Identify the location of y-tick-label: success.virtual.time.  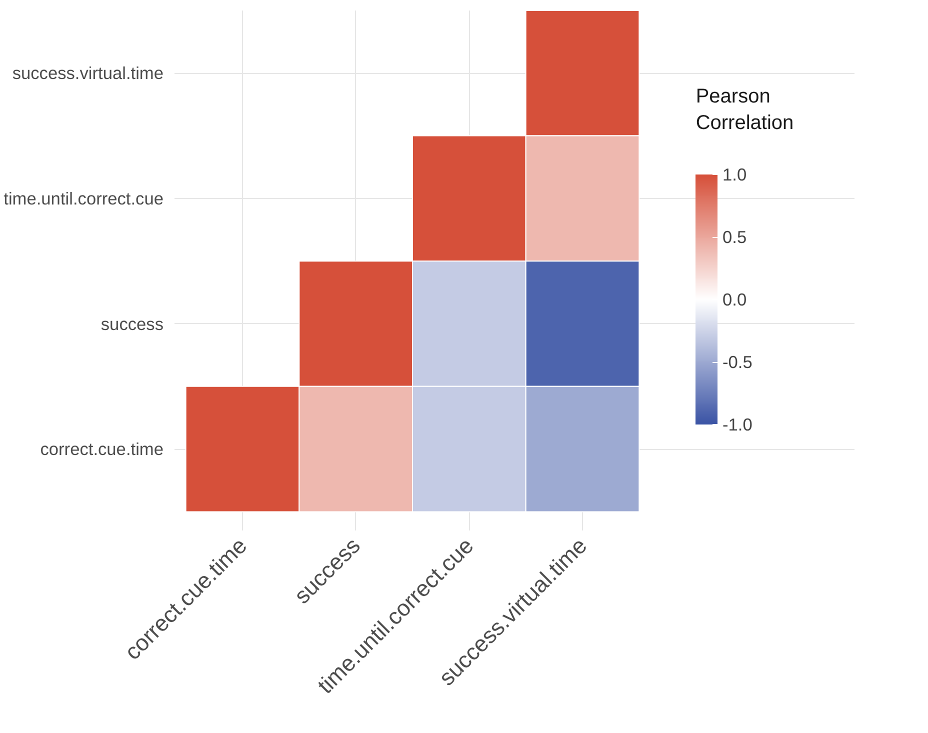
(88, 73).